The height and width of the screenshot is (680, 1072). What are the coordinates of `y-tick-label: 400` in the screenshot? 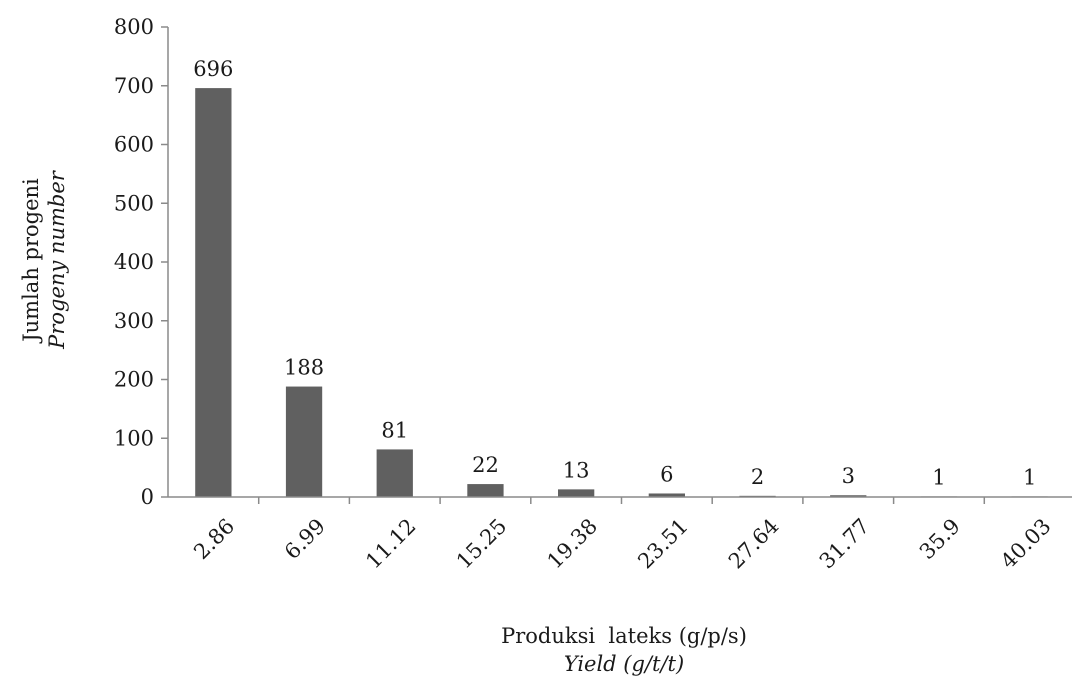 It's located at (134, 262).